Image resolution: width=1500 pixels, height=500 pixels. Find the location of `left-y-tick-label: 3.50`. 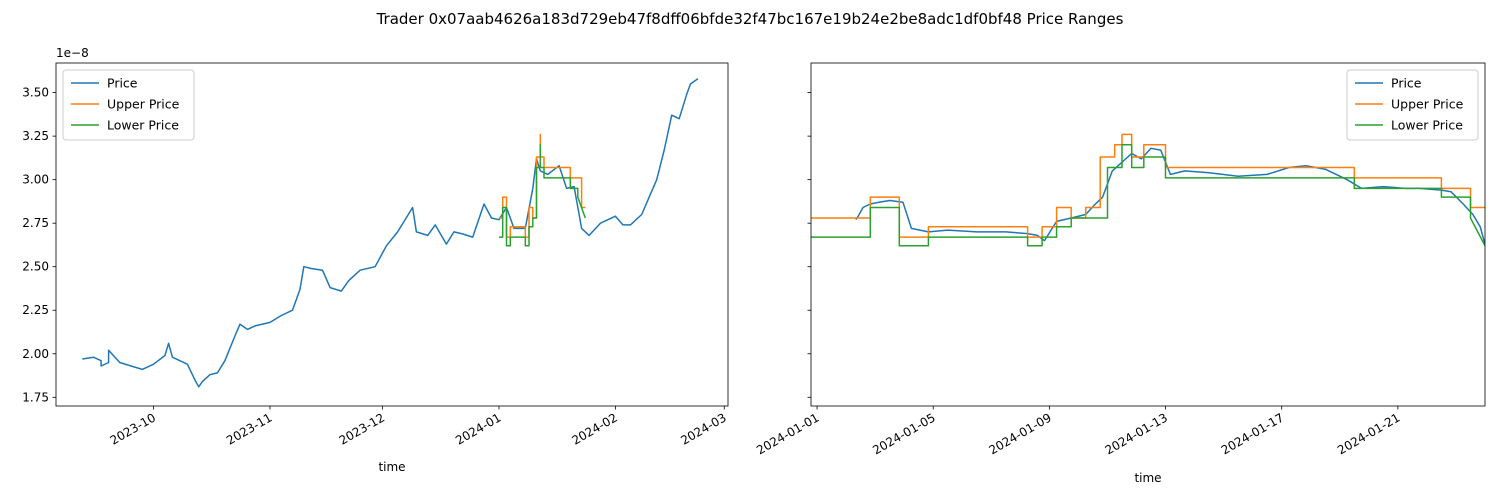

left-y-tick-label: 3.50 is located at coordinates (35, 93).